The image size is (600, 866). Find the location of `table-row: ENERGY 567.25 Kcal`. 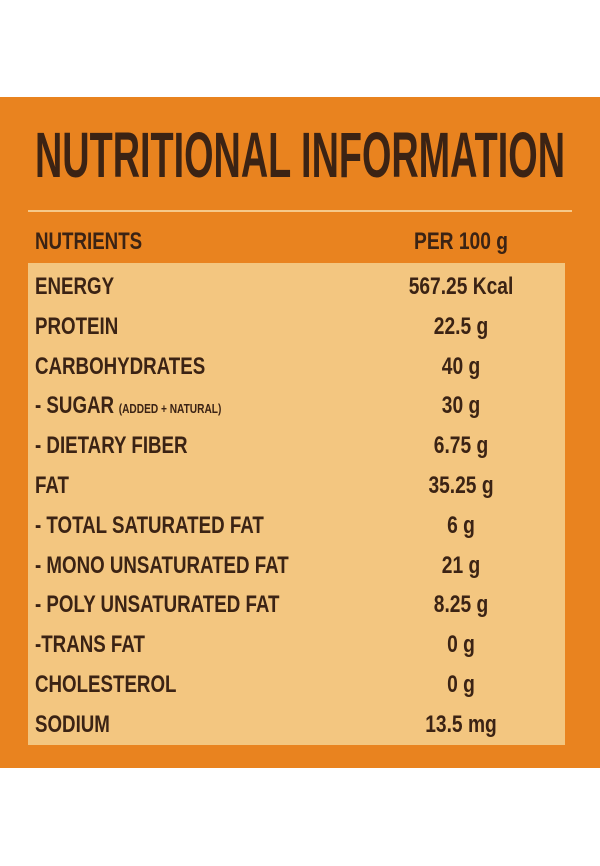

table-row: ENERGY 567.25 Kcal is located at coordinates (296, 287).